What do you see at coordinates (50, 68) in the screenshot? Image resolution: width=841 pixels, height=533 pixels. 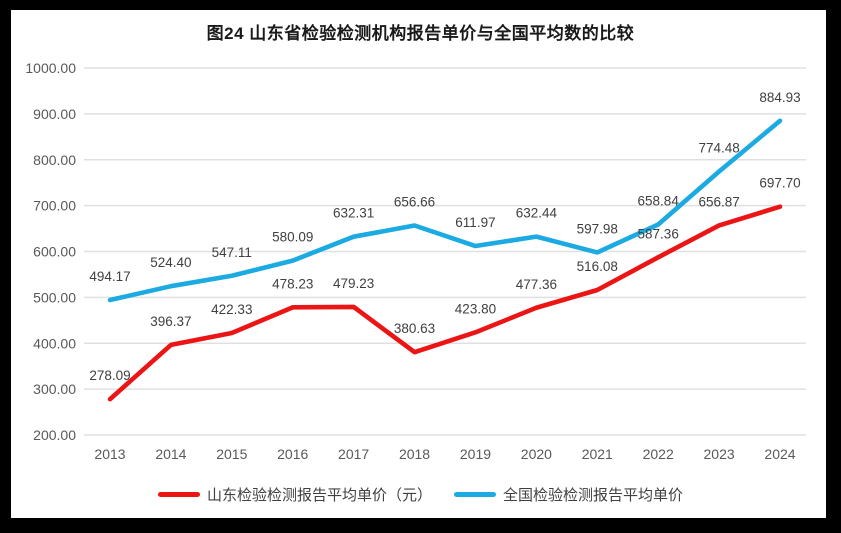 I see `y-axis-tick-label: 1000.00` at bounding box center [50, 68].